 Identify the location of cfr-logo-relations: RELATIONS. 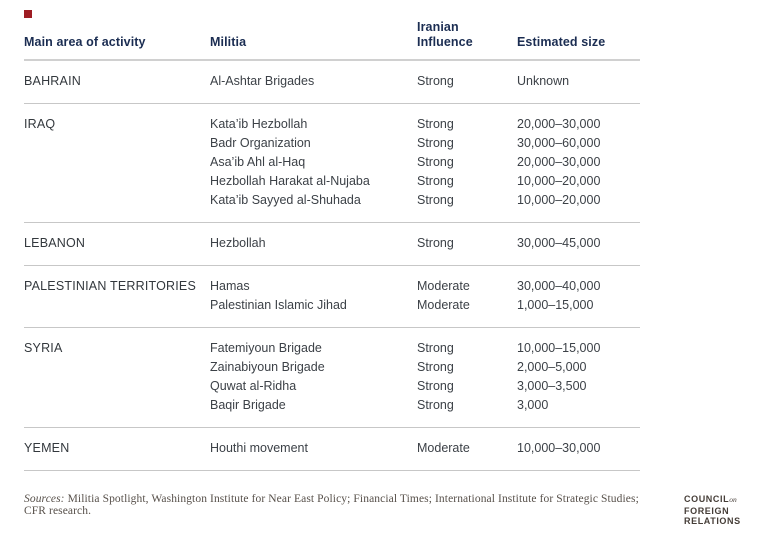
(712, 521).